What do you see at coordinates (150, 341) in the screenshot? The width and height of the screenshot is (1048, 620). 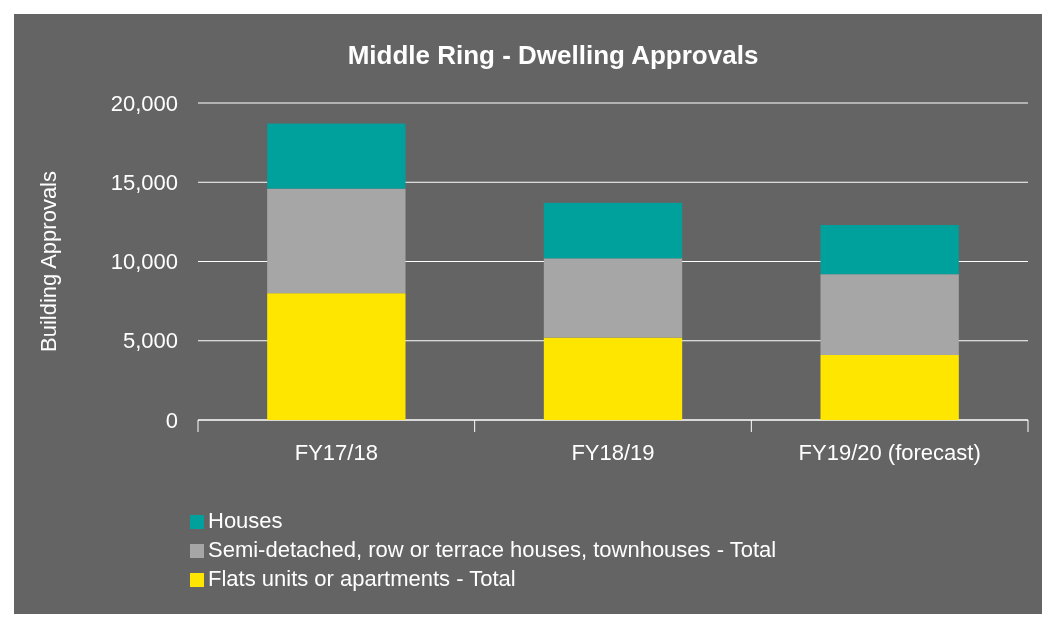 I see `y-tick-label: 5,000` at bounding box center [150, 341].